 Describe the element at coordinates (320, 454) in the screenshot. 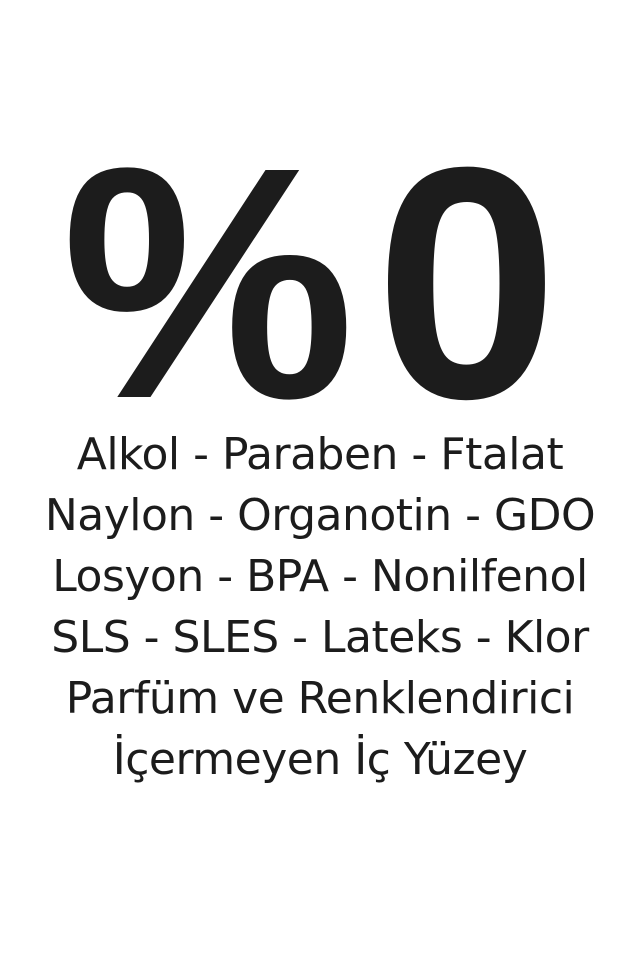

I see `text-line: Alkol - Paraben - Ftalat` at that location.